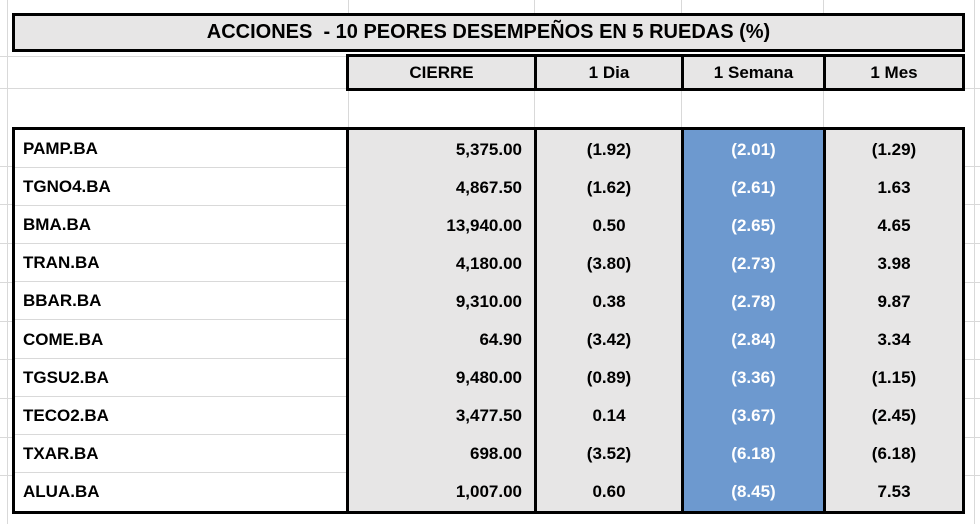 Image resolution: width=980 pixels, height=524 pixels. What do you see at coordinates (752, 415) in the screenshot?
I see `1semana-cell: (3.67)` at bounding box center [752, 415].